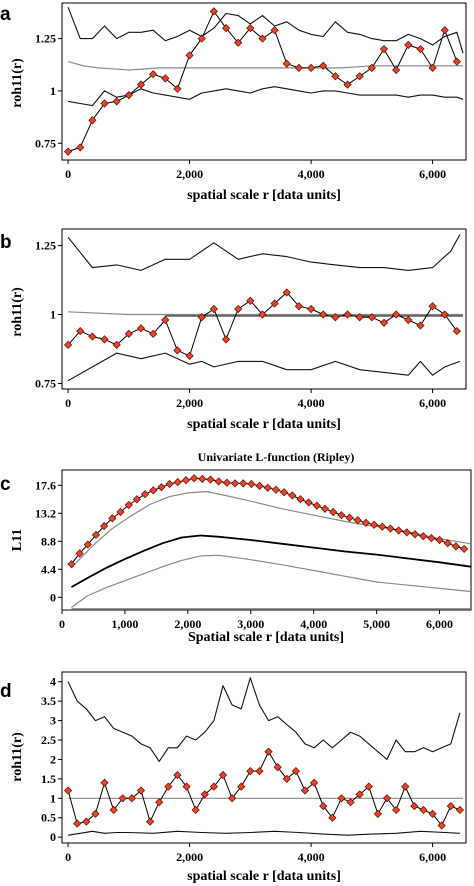 This screenshot has height=886, width=474. What do you see at coordinates (432, 403) in the screenshot?
I see `x-tick-label-b-3: 6,000` at bounding box center [432, 403].